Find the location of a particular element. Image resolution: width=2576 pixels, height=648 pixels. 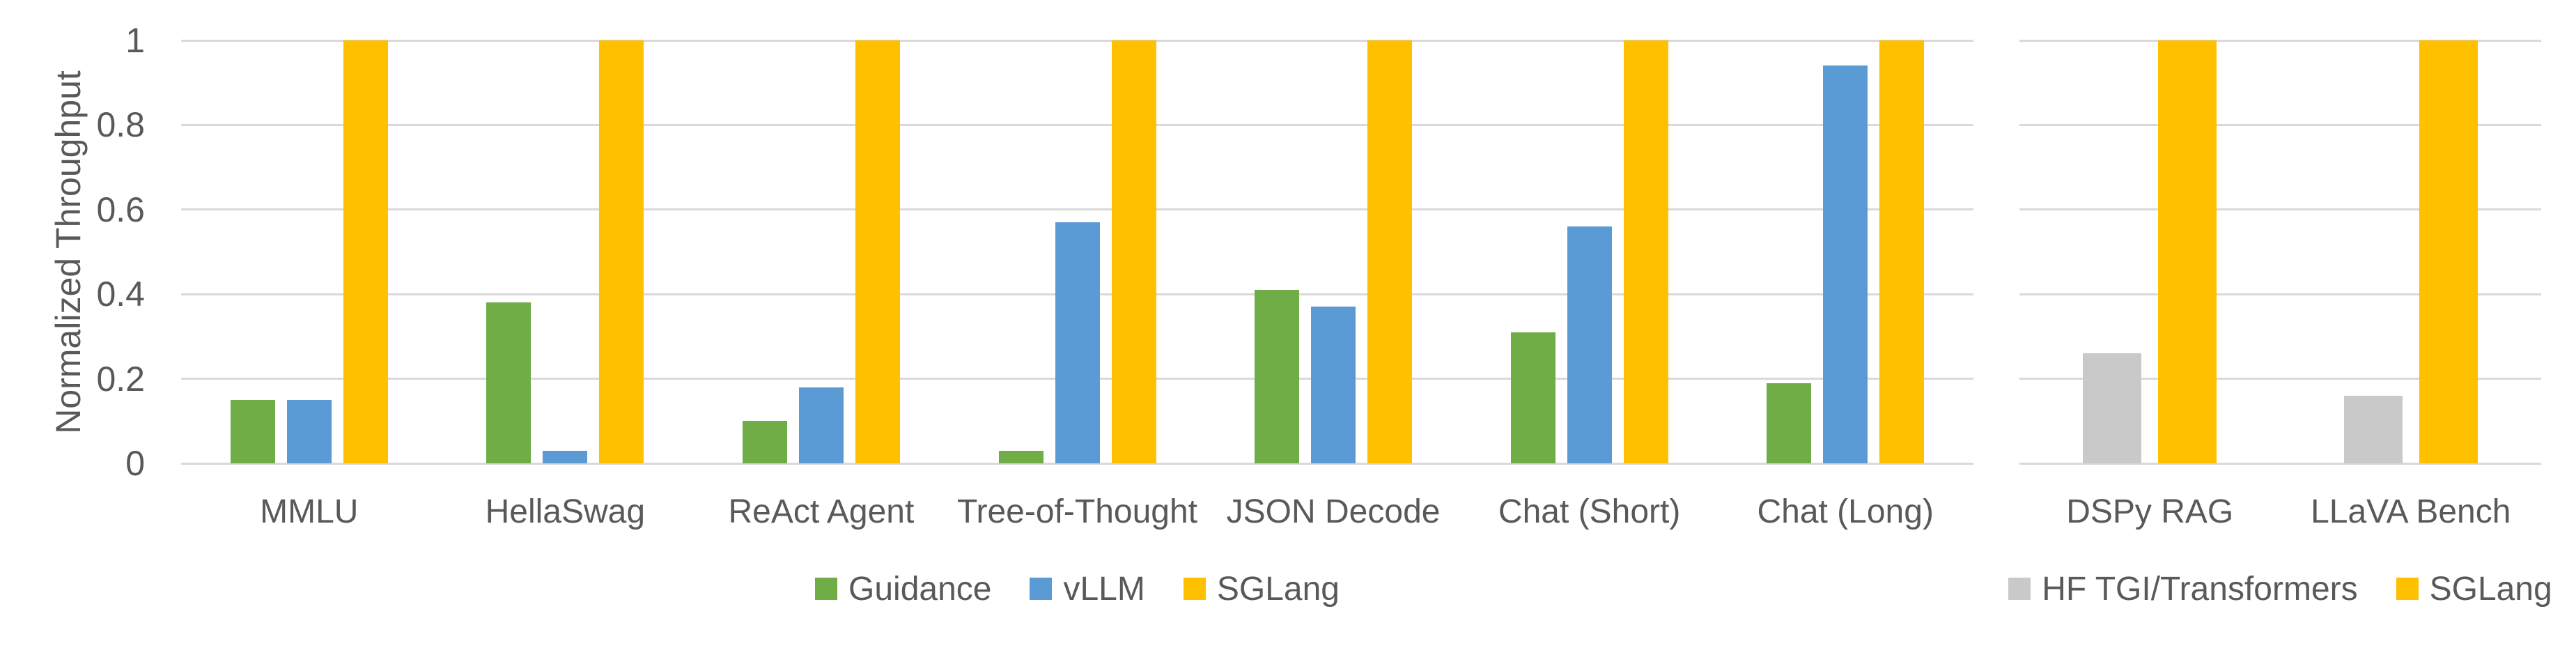

category-label-dspy-rag: DSPy RAG is located at coordinates (2150, 511).